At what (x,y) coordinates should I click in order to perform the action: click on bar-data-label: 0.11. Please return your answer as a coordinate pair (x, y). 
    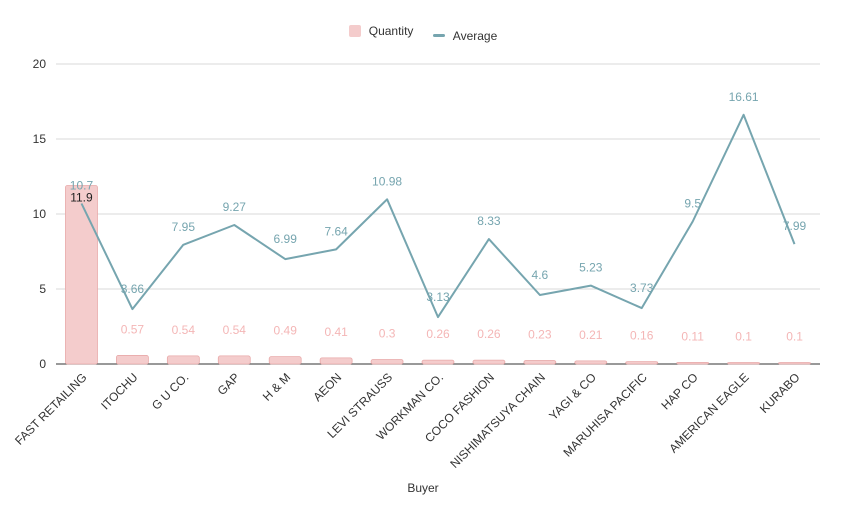
    Looking at the image, I should click on (692, 336).